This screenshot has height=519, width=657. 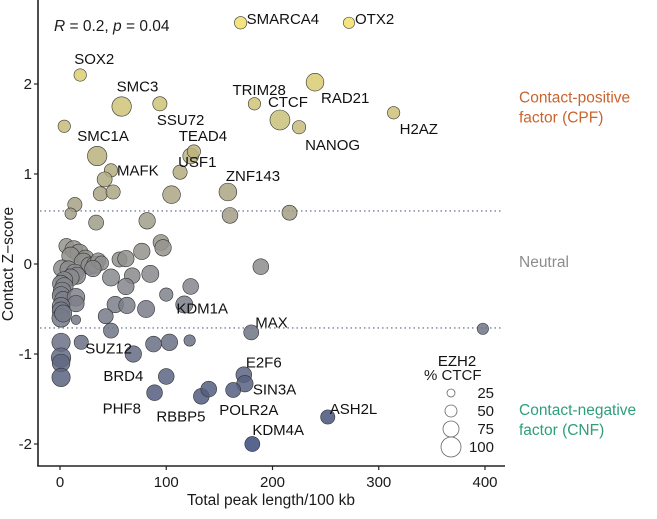 I want to click on point-brd4, so click(x=133, y=354).